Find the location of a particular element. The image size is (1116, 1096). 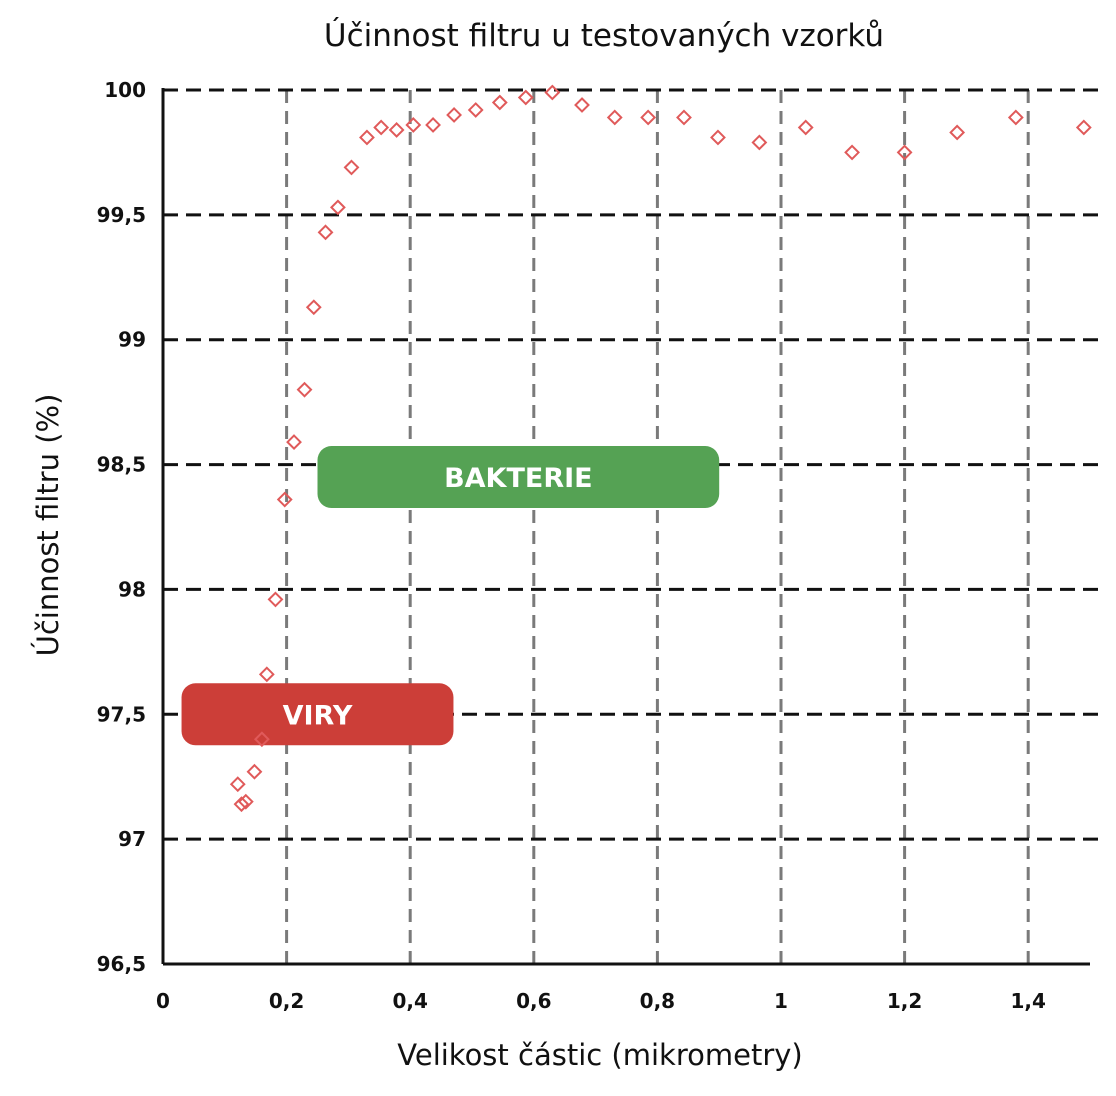

y-tick-label: 98,5 is located at coordinates (121, 465).